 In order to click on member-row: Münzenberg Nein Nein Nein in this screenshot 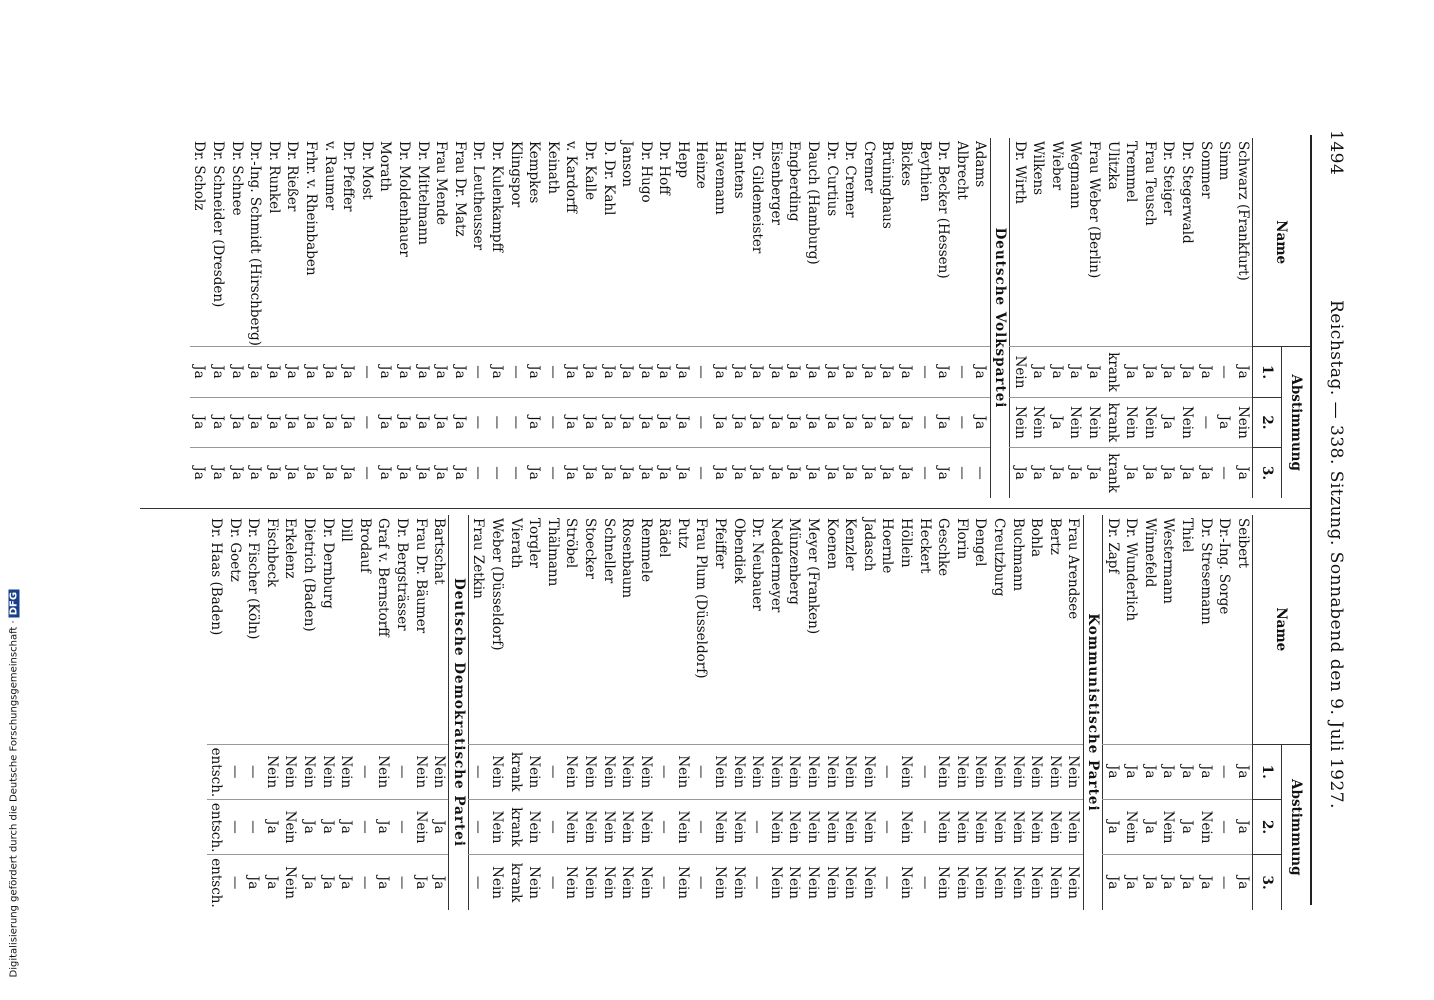, I will do `click(794, 712)`.